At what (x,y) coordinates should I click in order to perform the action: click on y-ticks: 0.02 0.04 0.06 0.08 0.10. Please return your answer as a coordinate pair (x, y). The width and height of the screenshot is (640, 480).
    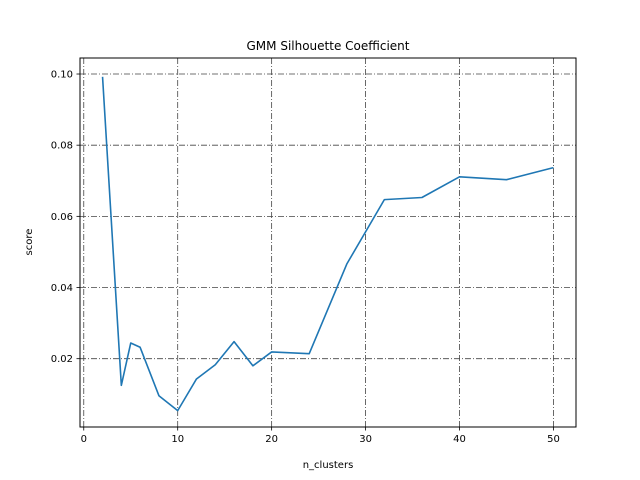
    Looking at the image, I should click on (65, 218).